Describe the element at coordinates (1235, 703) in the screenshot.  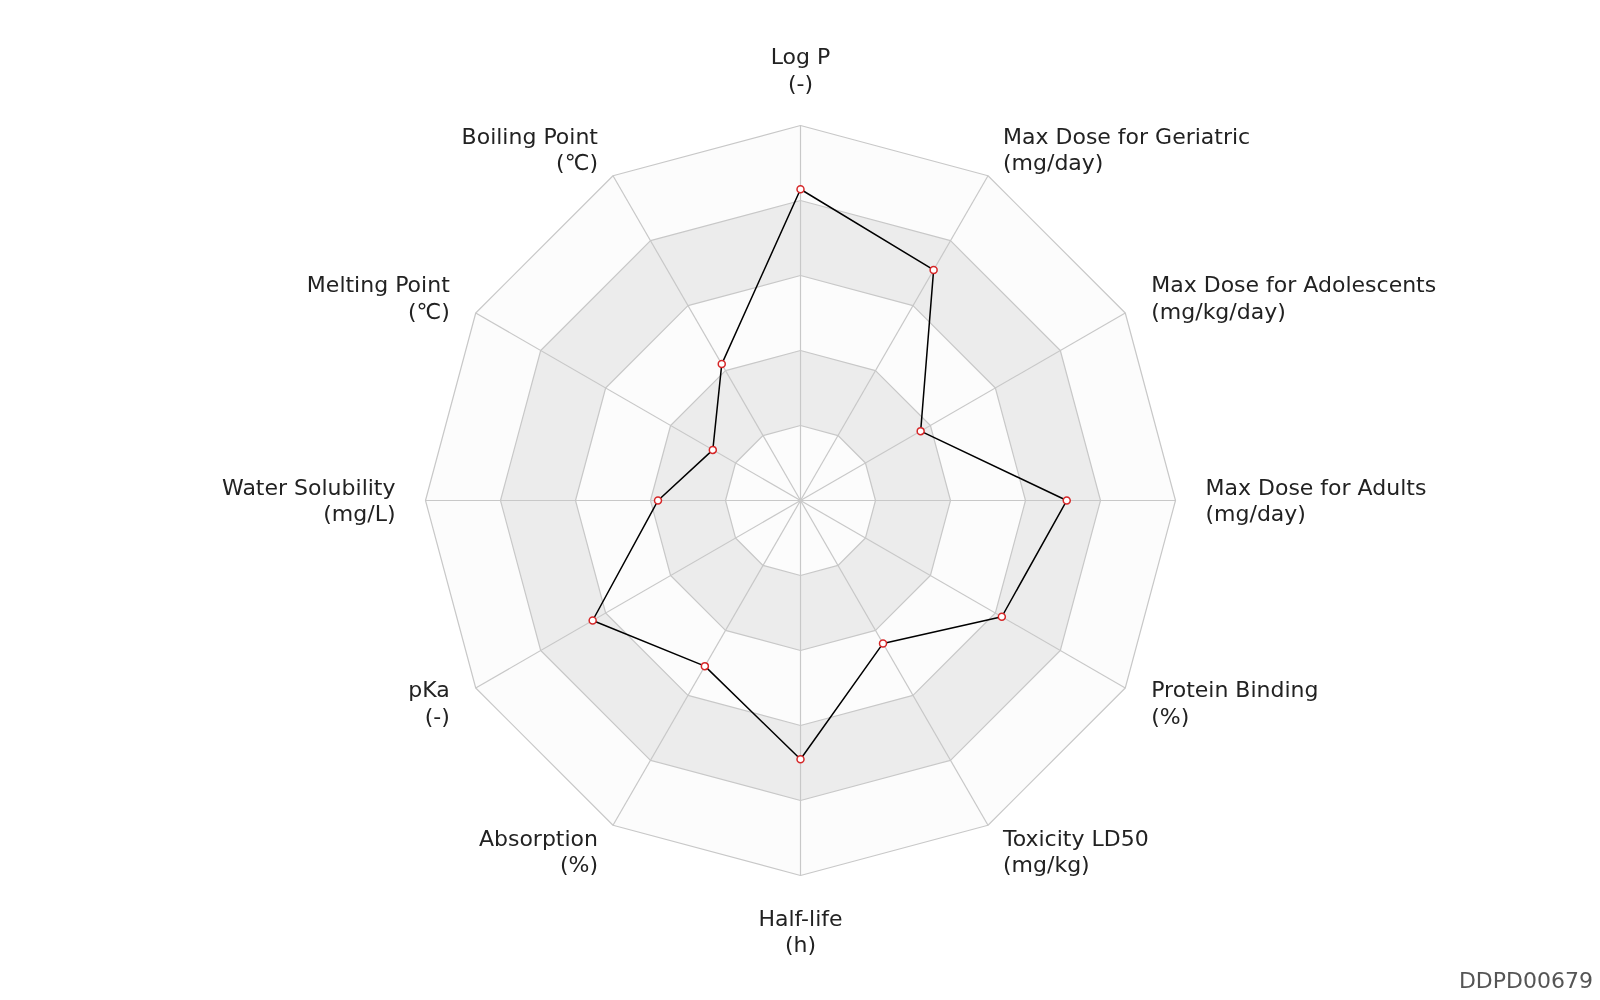
I see `spoke-label: Protein Binding (%)` at that location.